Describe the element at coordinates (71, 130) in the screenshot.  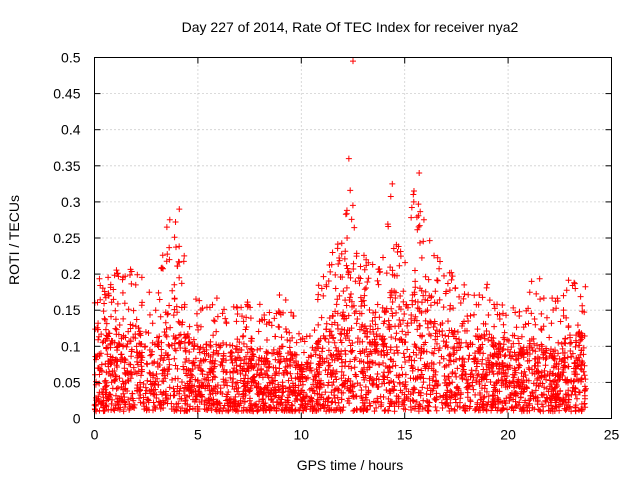
I see `y-tick-label: 0.4` at that location.